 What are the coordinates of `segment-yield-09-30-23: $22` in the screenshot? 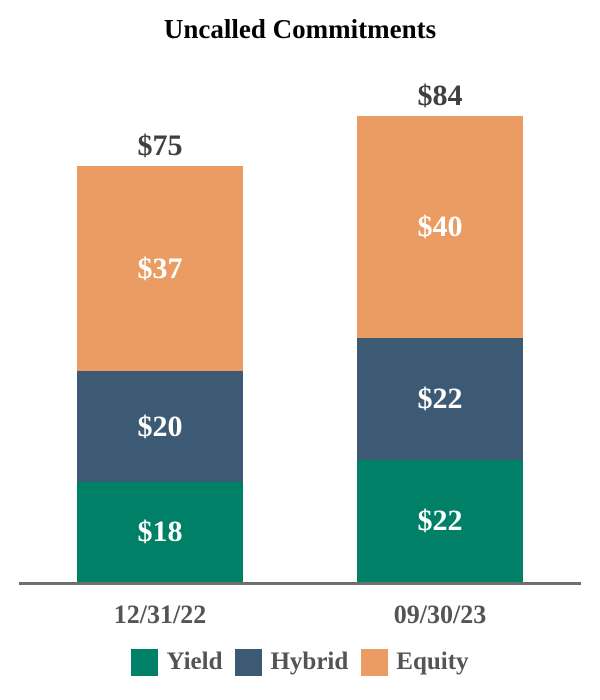 It's located at (440, 521).